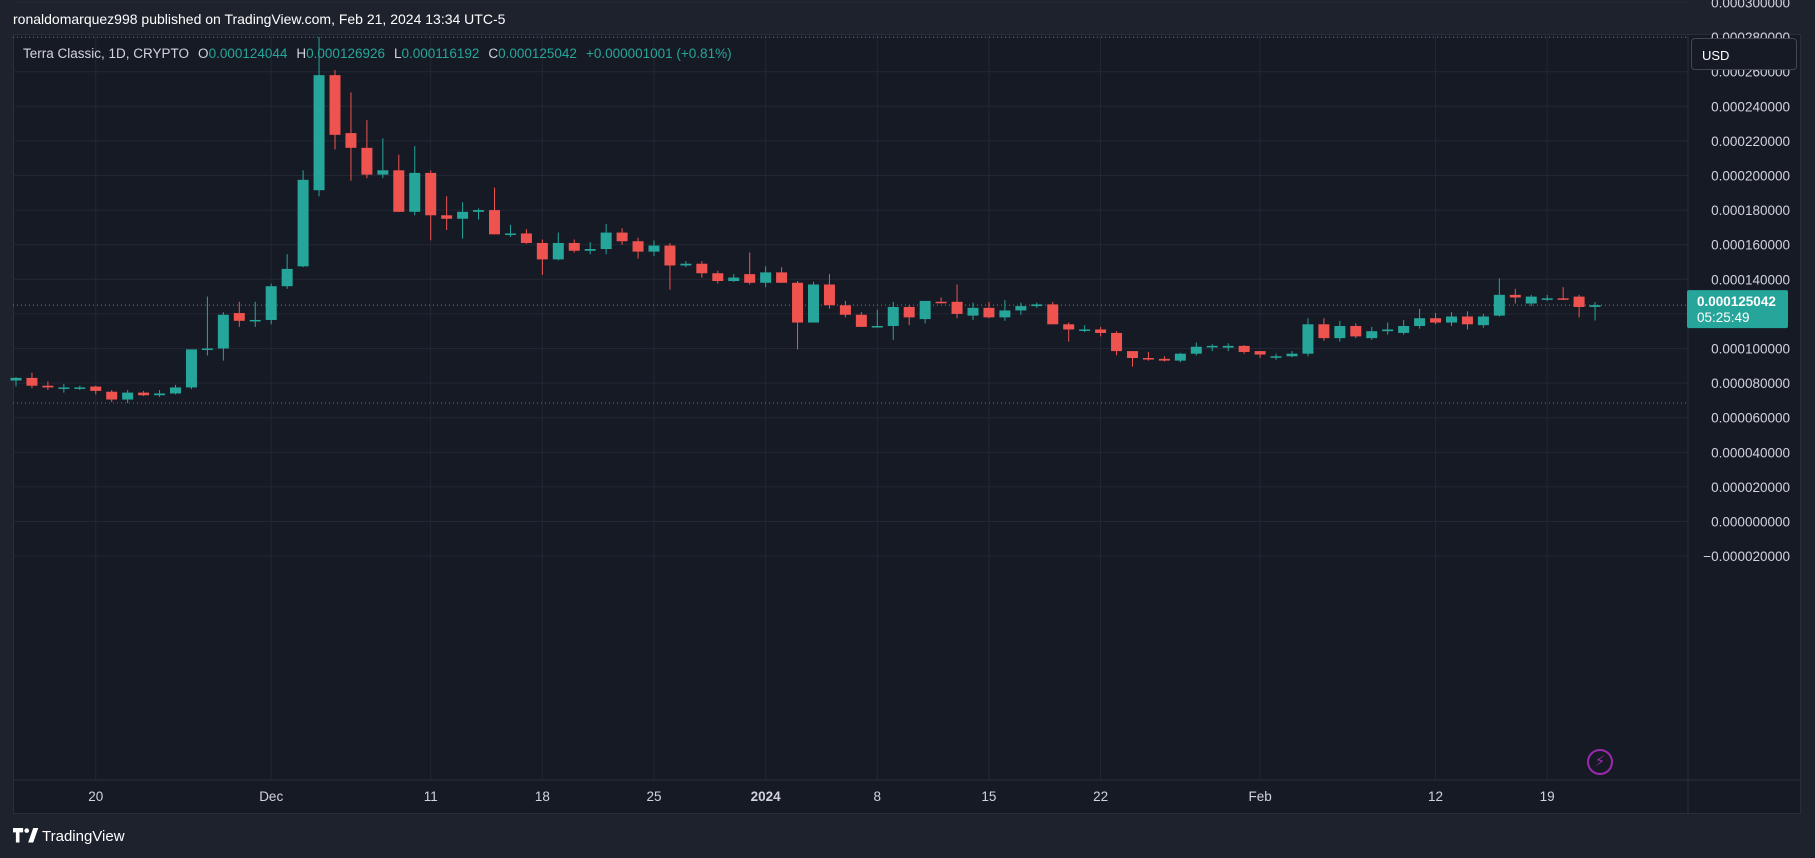 This screenshot has width=1815, height=858. Describe the element at coordinates (1600, 762) in the screenshot. I see `lightning-alert-icon: ⚡` at that location.